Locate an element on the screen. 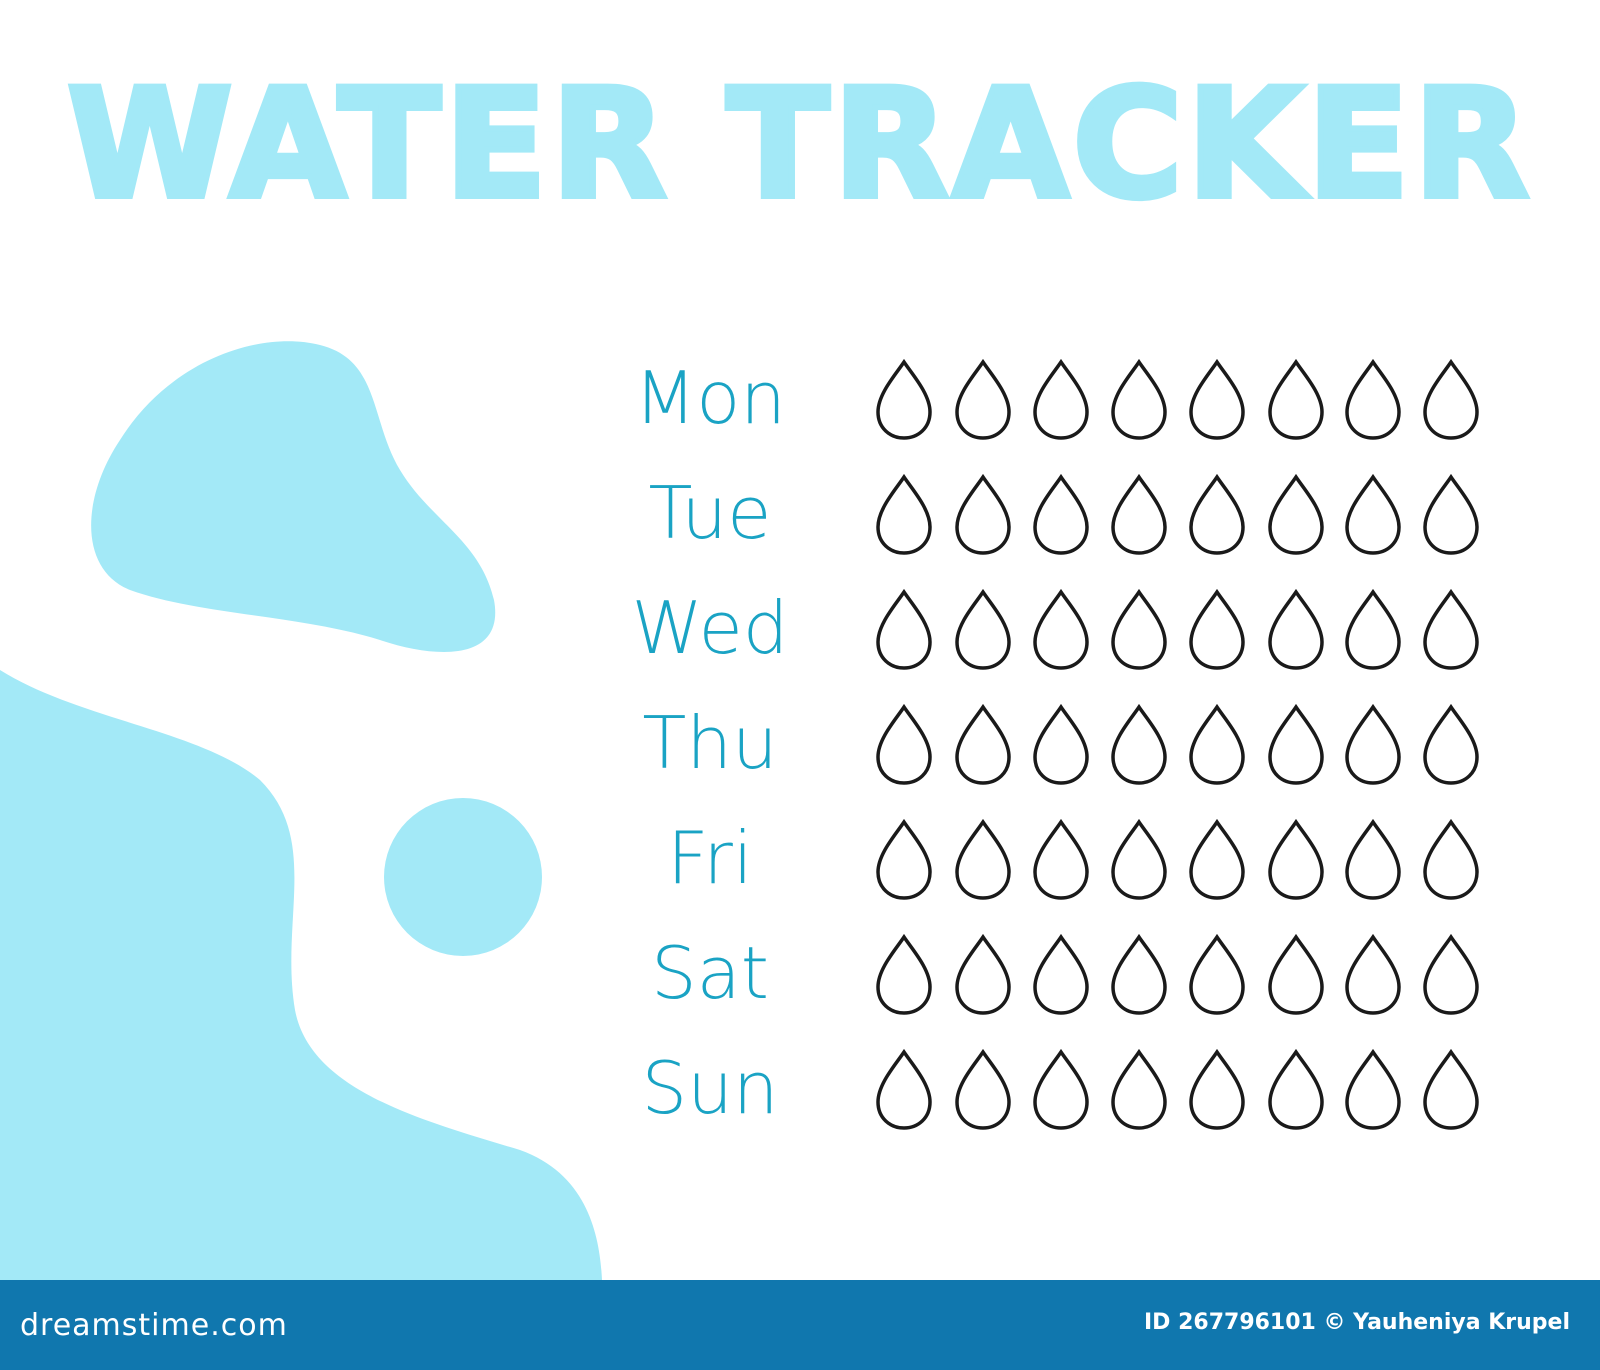 This screenshot has width=1600, height=1370. image-credit: ID 267796101 © Yauheniya Krupel is located at coordinates (1356, 1322).